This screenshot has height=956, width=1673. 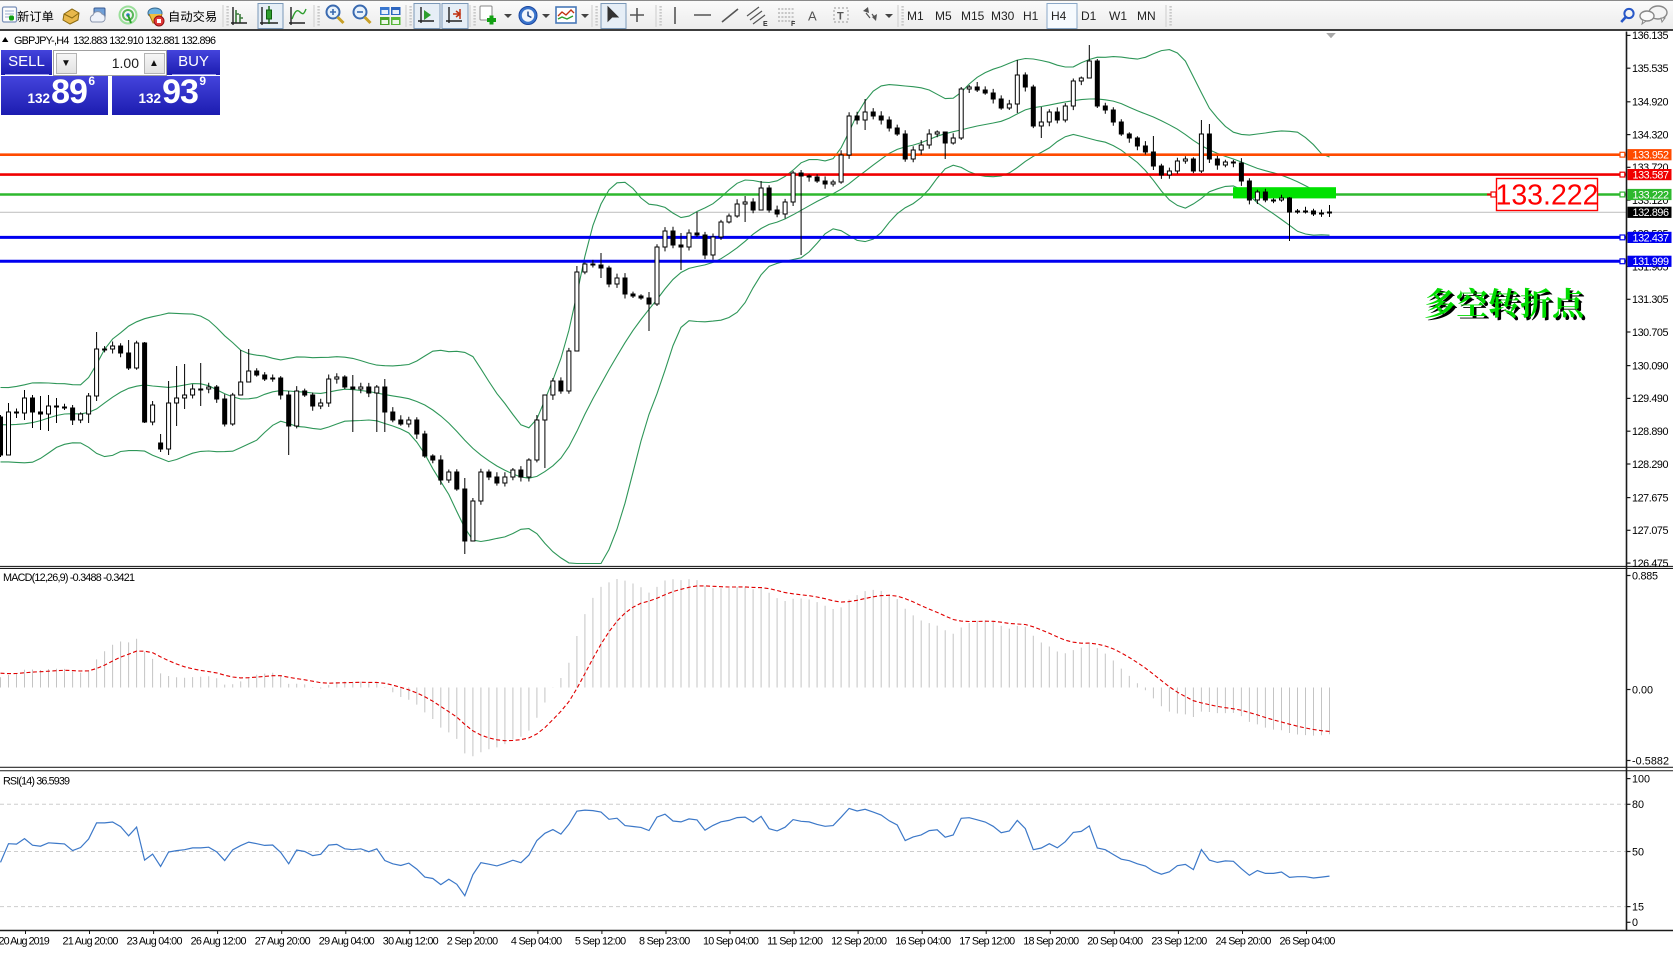 What do you see at coordinates (1650, 432) in the screenshot?
I see `svg-text: 128.890` at bounding box center [1650, 432].